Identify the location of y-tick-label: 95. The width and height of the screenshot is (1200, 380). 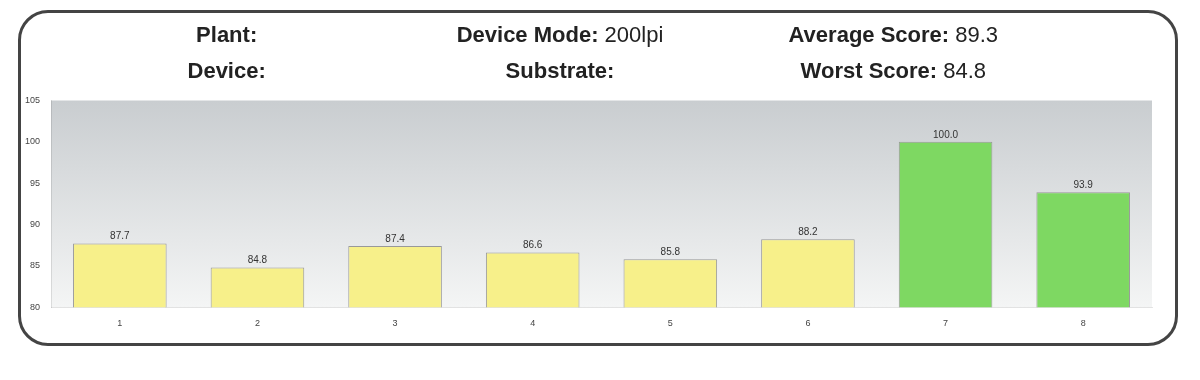
(35, 182).